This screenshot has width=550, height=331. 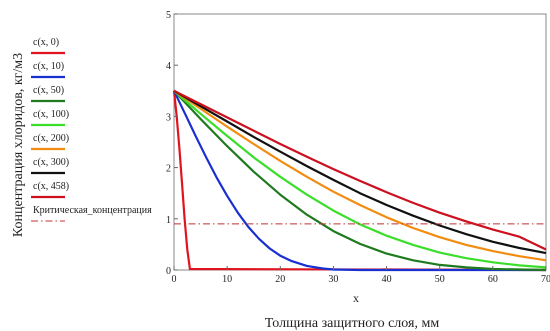 What do you see at coordinates (227, 279) in the screenshot?
I see `x-tick-label: 10` at bounding box center [227, 279].